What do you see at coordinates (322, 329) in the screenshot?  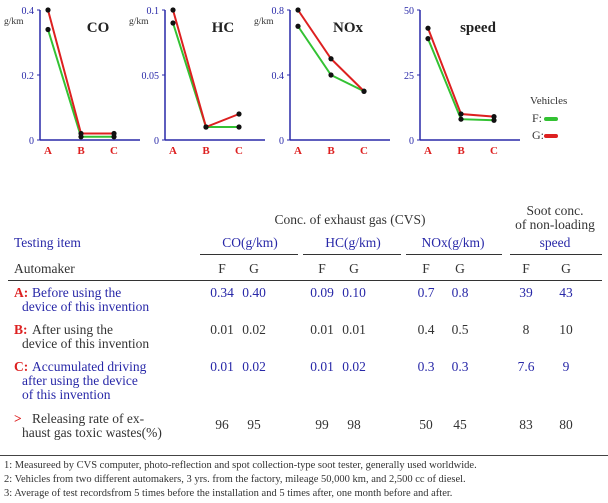 I see `row-1-value-2: 0.01` at bounding box center [322, 329].